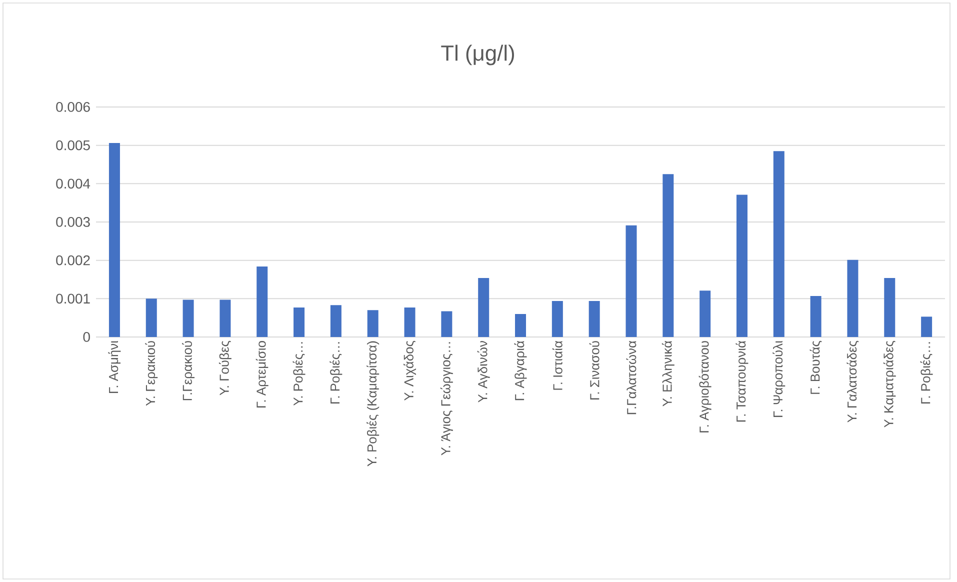 Image resolution: width=957 pixels, height=582 pixels. What do you see at coordinates (557, 365) in the screenshot?
I see `x-tick-label: Γ. Ιστιαία` at bounding box center [557, 365].